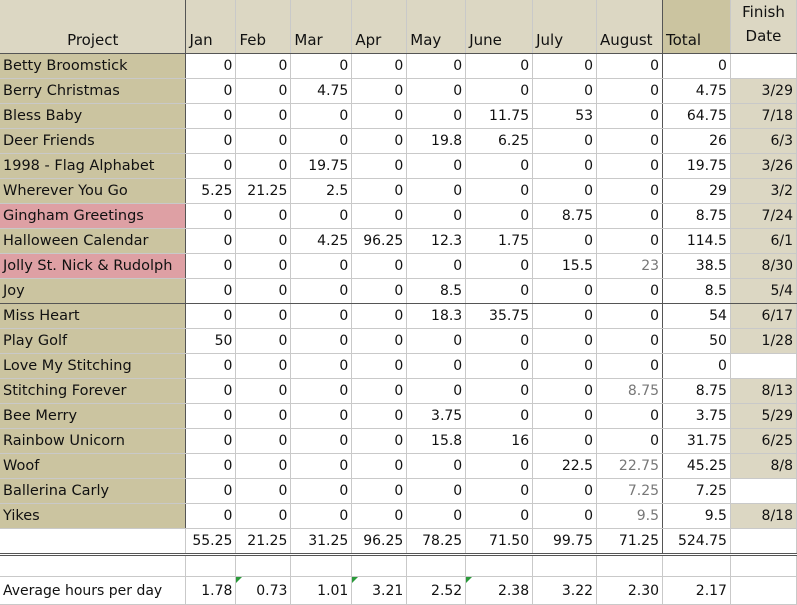  I want to click on hours-cell: 21.25, so click(263, 191).